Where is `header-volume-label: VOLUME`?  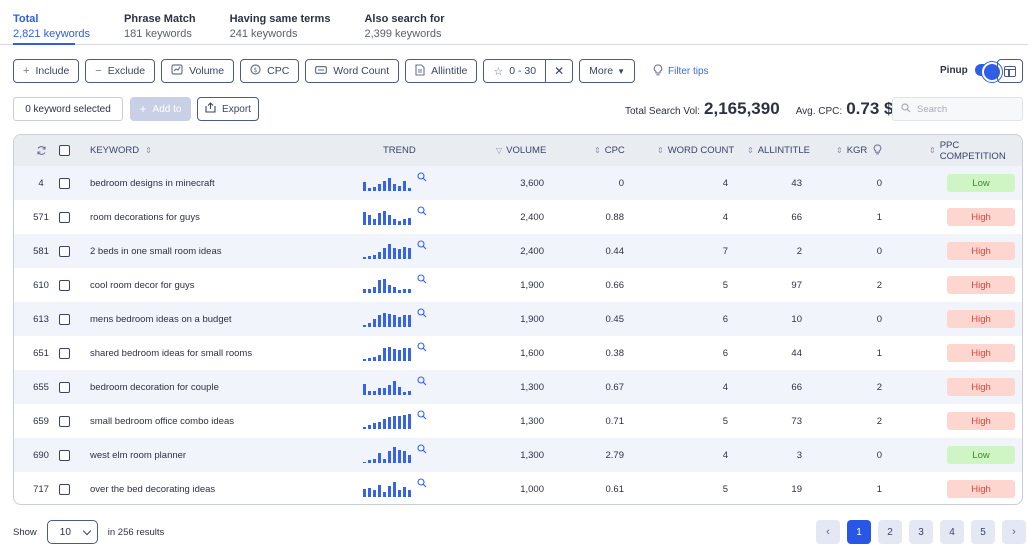
header-volume-label: VOLUME is located at coordinates (526, 150).